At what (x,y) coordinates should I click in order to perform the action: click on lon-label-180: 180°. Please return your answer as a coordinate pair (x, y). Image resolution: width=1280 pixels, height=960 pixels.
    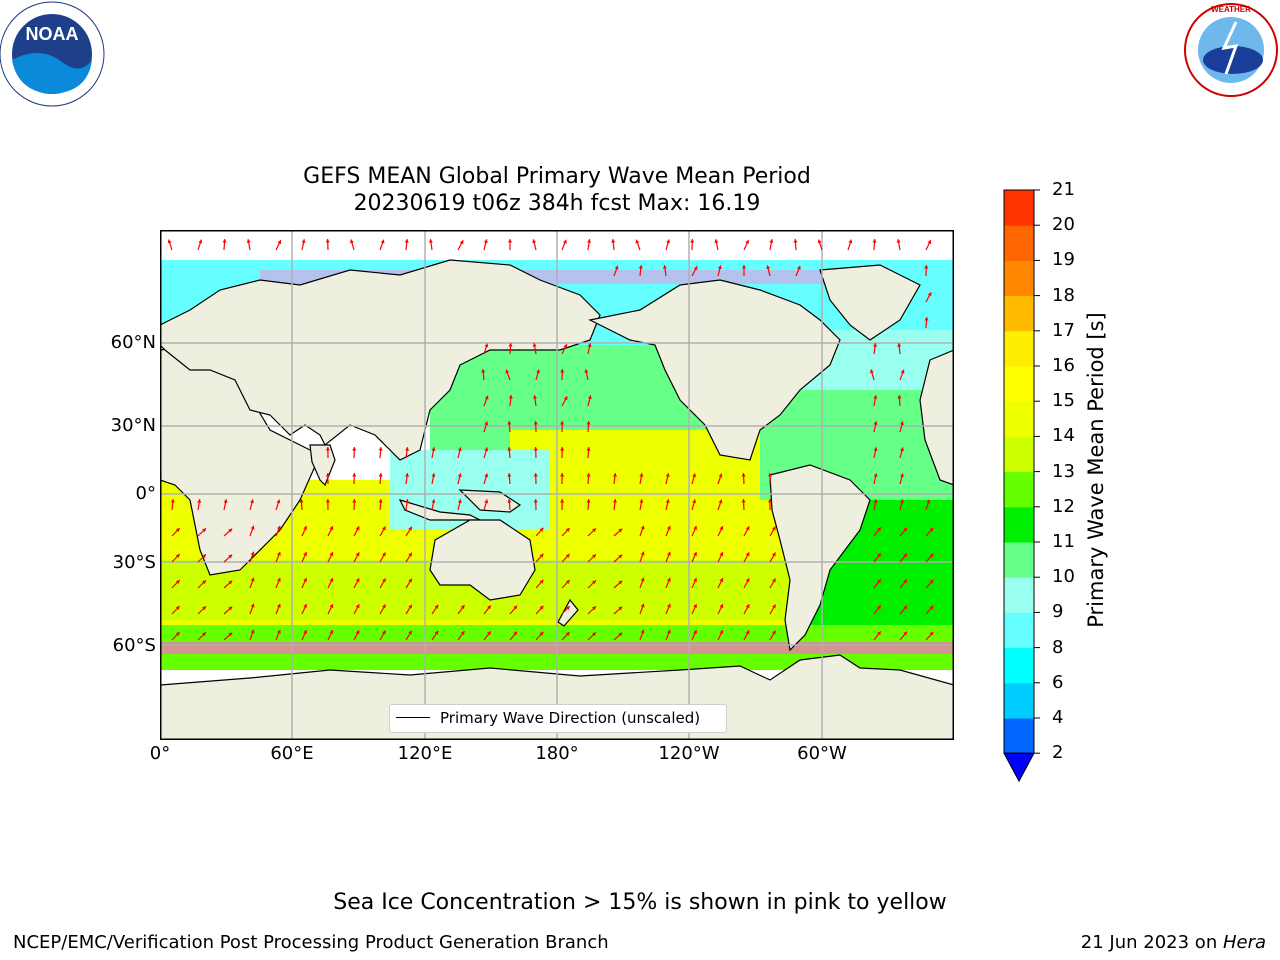
    Looking at the image, I should click on (557, 753).